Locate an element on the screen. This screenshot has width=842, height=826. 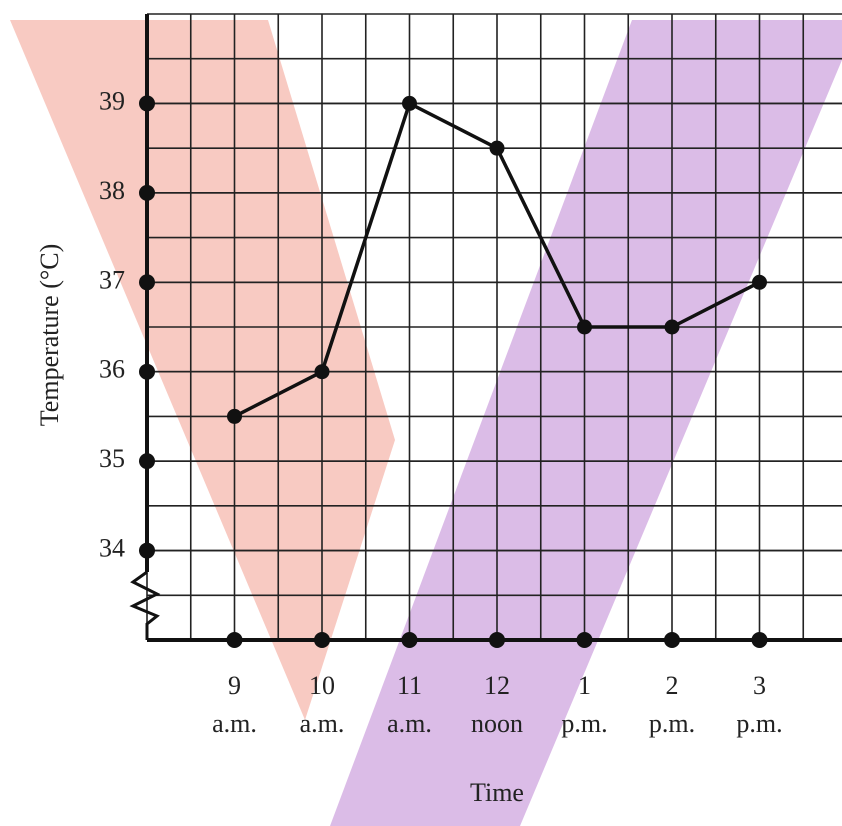
y-tick-label: 38 is located at coordinates (112, 190).